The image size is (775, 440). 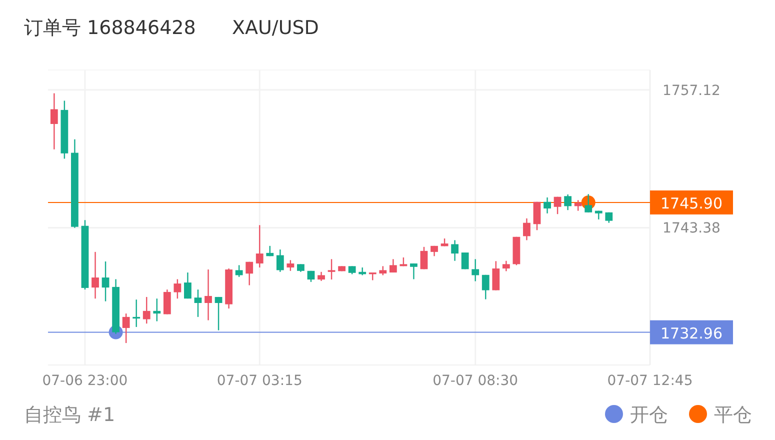 I want to click on chart-title: 订单号 168846428, so click(x=110, y=28).